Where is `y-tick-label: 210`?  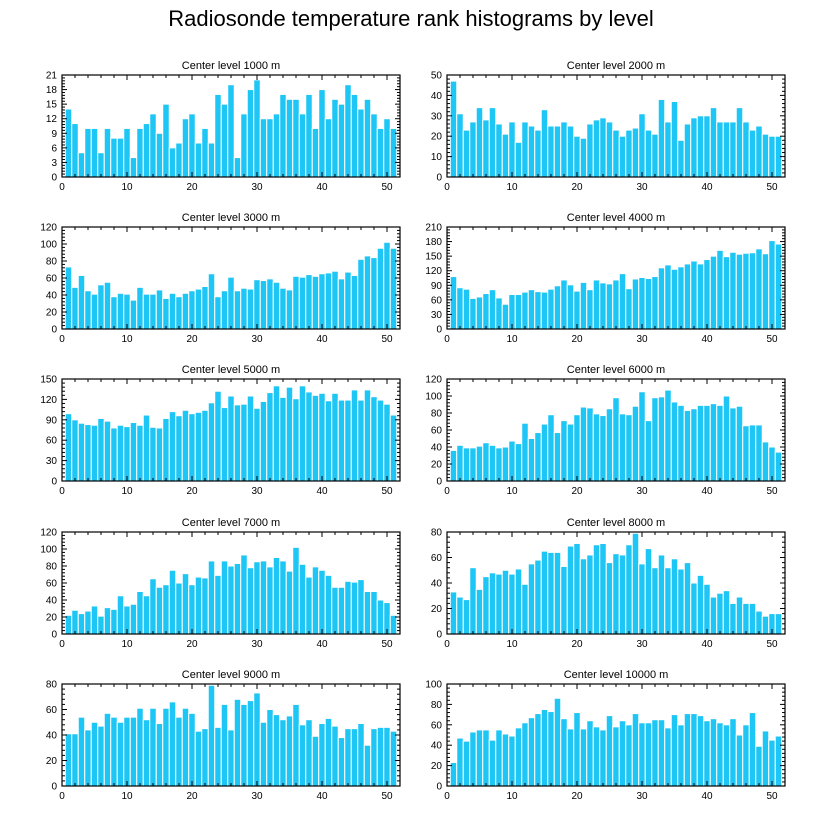 y-tick-label: 210 is located at coordinates (433, 228).